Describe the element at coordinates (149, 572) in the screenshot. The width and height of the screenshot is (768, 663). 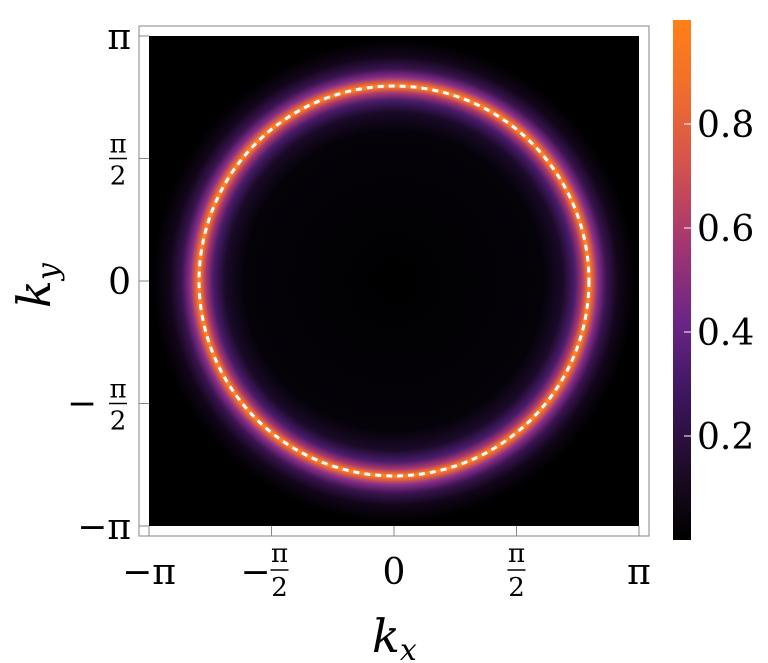
I see `x-tick-label: −π` at that location.